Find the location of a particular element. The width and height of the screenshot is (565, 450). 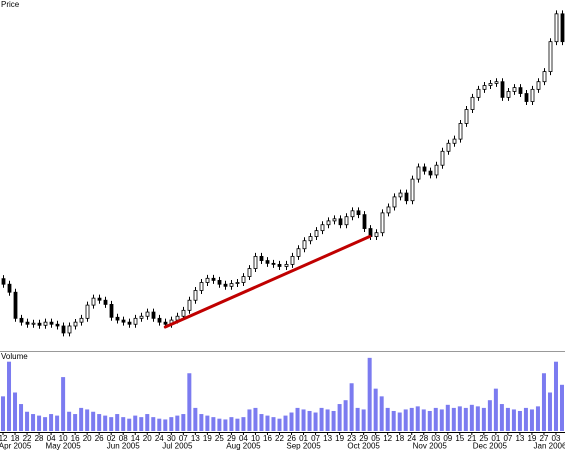

x-month-label: Jan 2006 is located at coordinates (549, 446).